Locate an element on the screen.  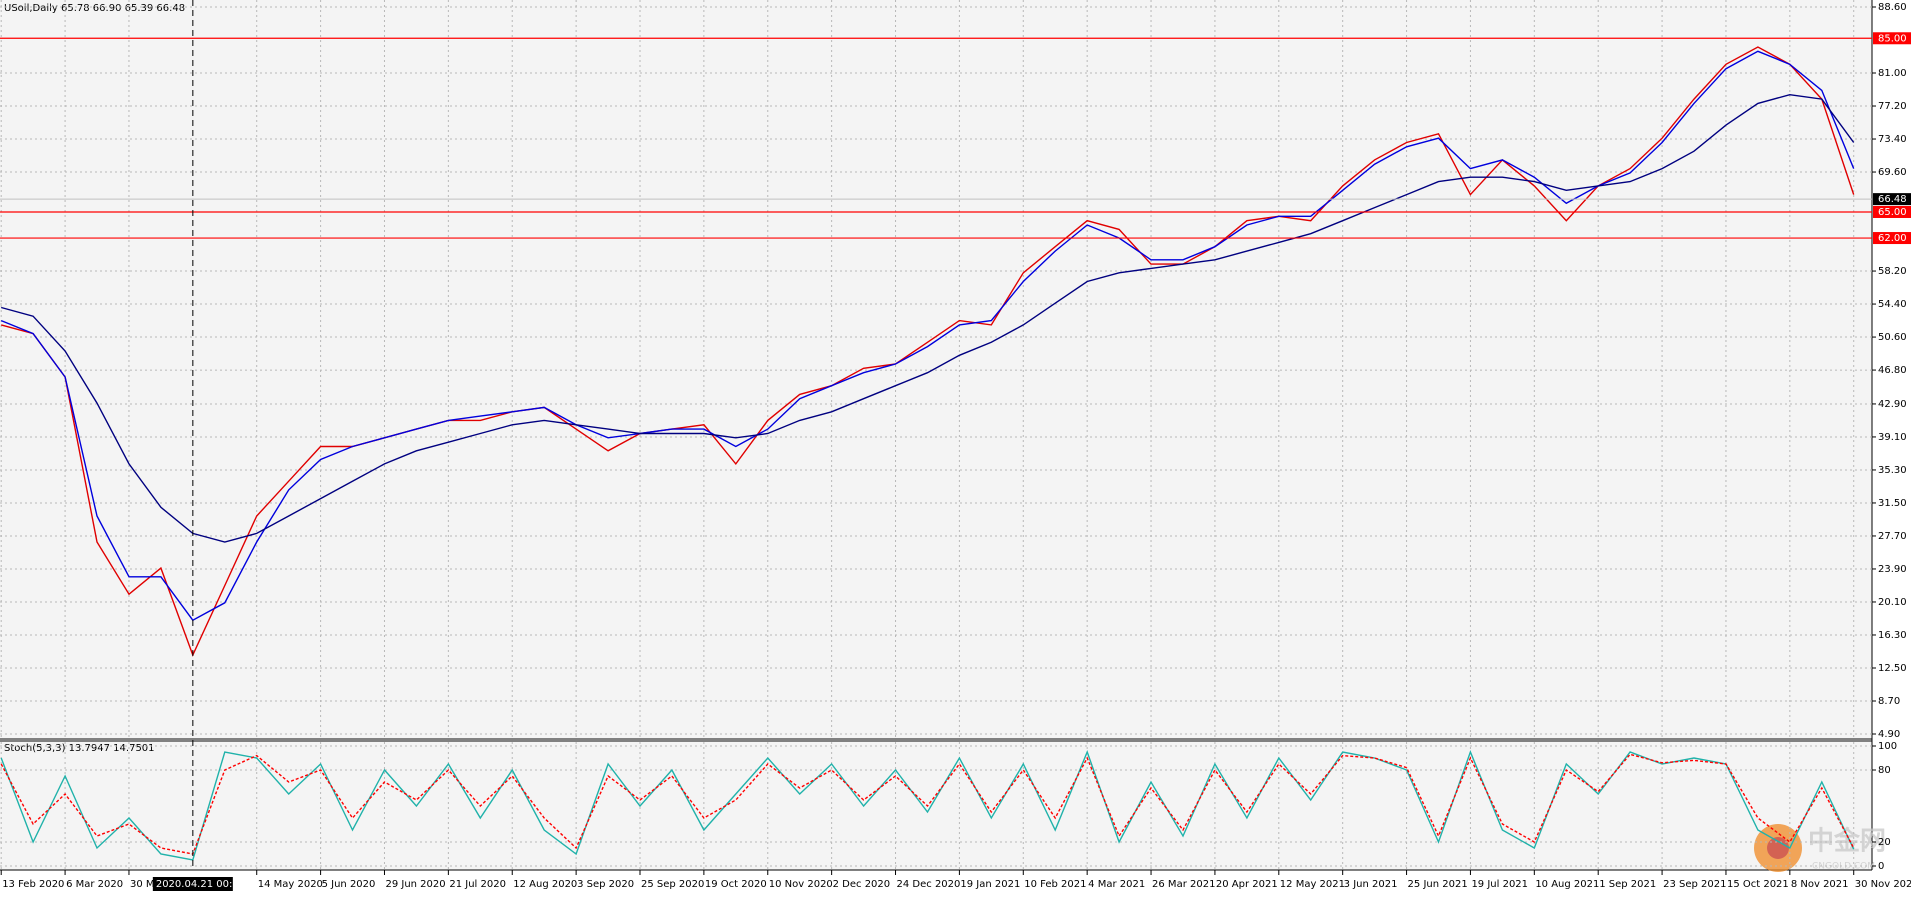
crosshair-label: 2020.04.21 00:00 is located at coordinates (200, 884).